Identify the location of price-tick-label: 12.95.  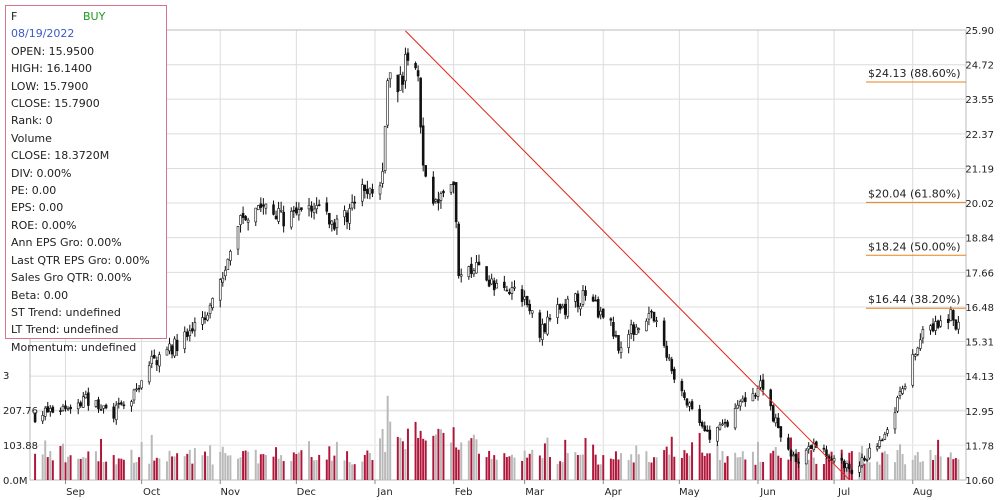
(979, 412).